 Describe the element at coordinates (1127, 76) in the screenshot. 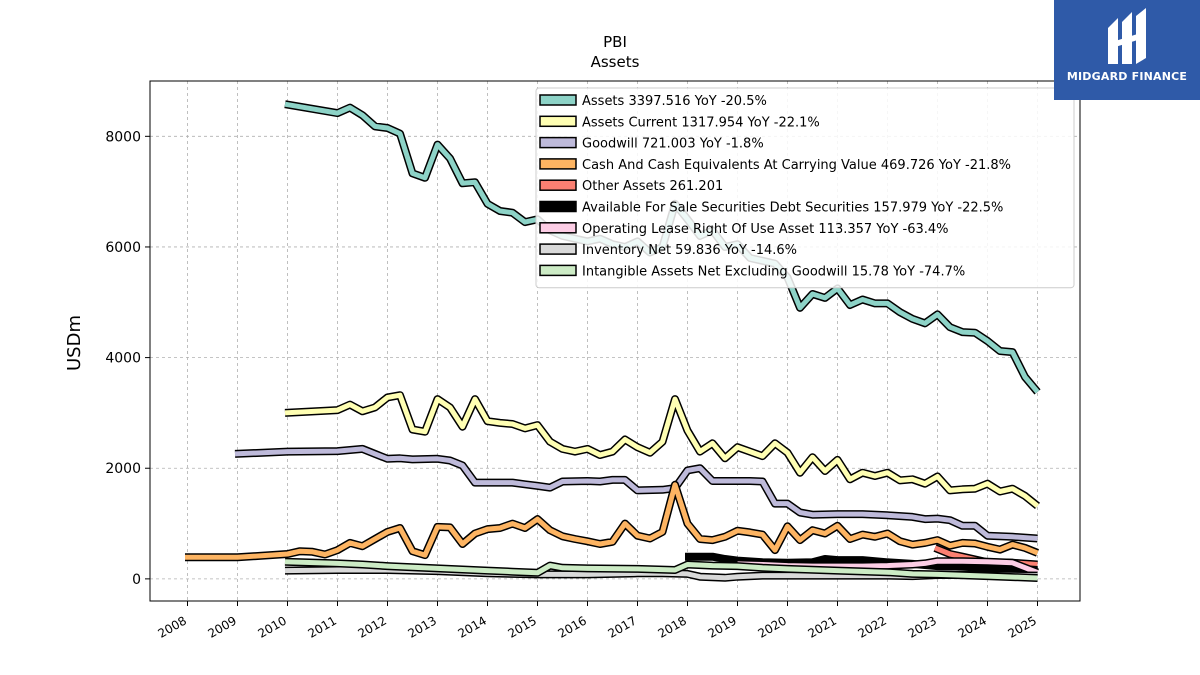

I see `brand-name: MIDGARD FINANCE` at that location.